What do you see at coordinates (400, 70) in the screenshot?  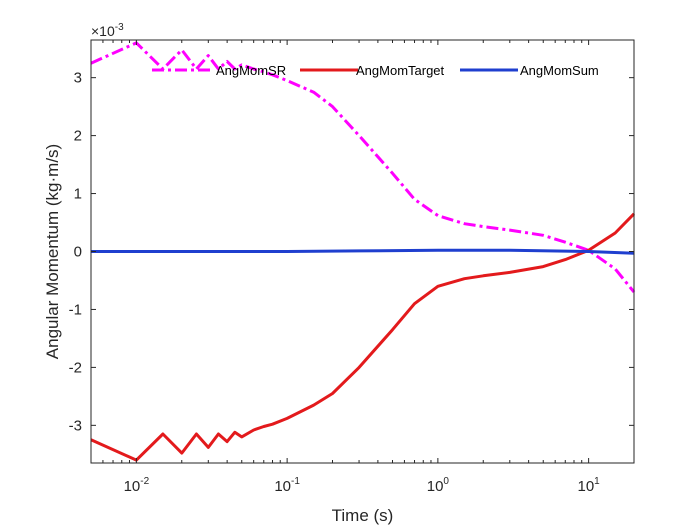 I see `legend-label-angmomtarget: AngMomTarget` at bounding box center [400, 70].